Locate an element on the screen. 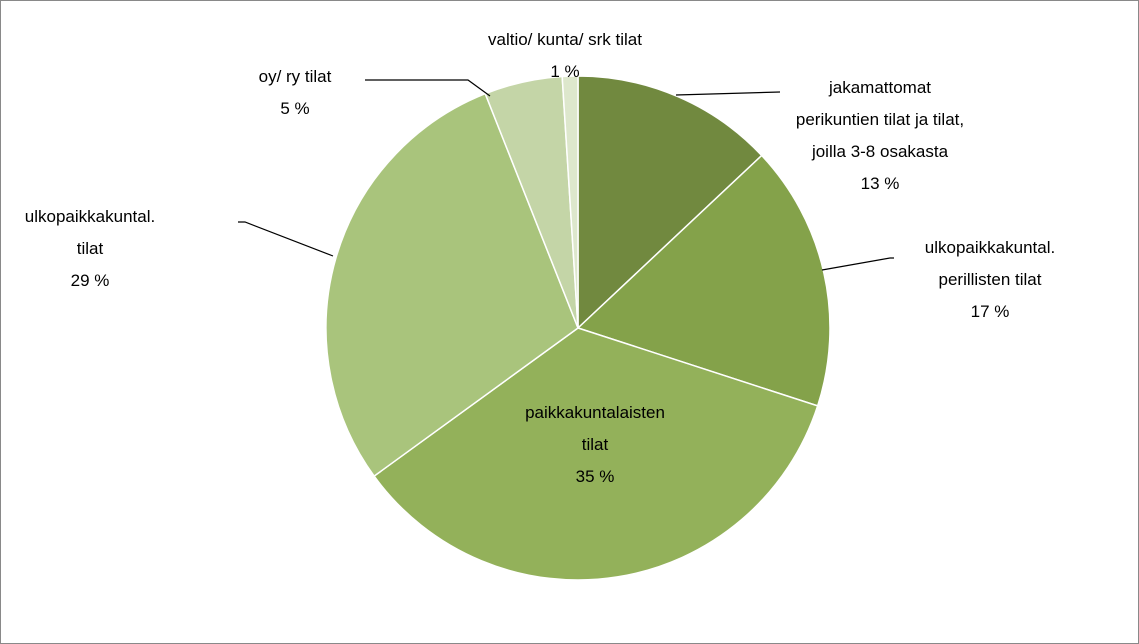 The height and width of the screenshot is (644, 1139). slice-label: oy/ ry tilat 5 % is located at coordinates (295, 93).